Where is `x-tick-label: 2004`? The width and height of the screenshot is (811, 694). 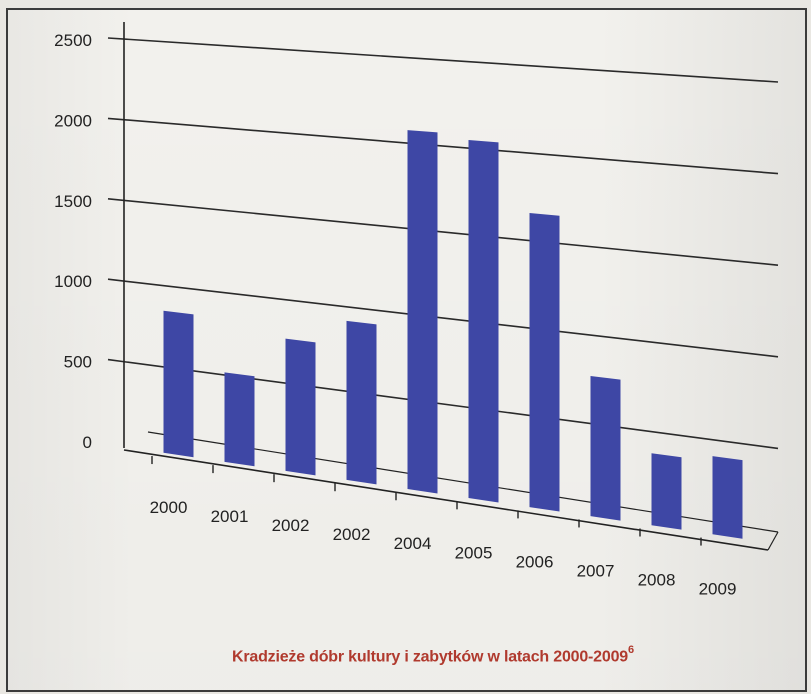 x-tick-label: 2004 is located at coordinates (413, 543).